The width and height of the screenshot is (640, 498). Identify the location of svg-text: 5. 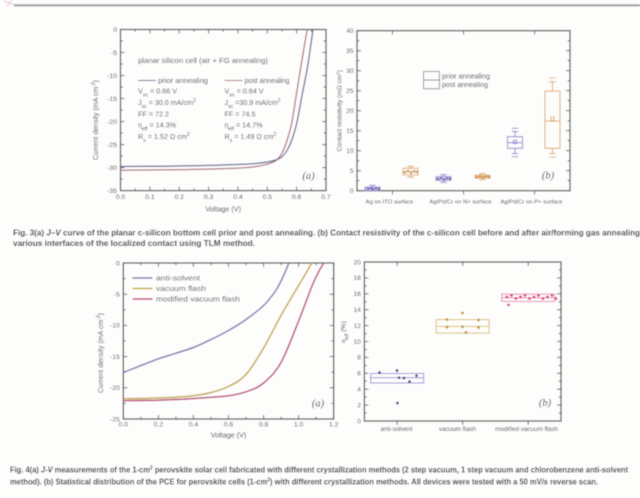
(352, 171).